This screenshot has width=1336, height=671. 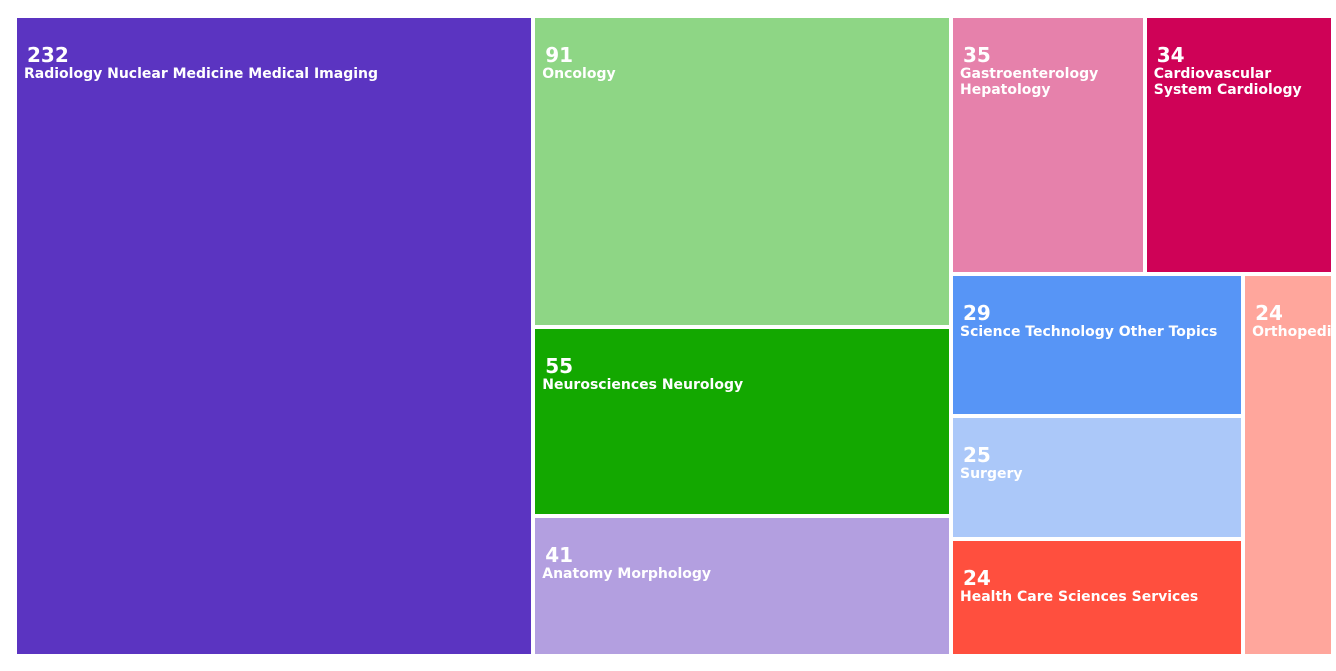 I want to click on treemap-tile: 34 Cardiovascular System Cardiology, so click(x=1238, y=145).